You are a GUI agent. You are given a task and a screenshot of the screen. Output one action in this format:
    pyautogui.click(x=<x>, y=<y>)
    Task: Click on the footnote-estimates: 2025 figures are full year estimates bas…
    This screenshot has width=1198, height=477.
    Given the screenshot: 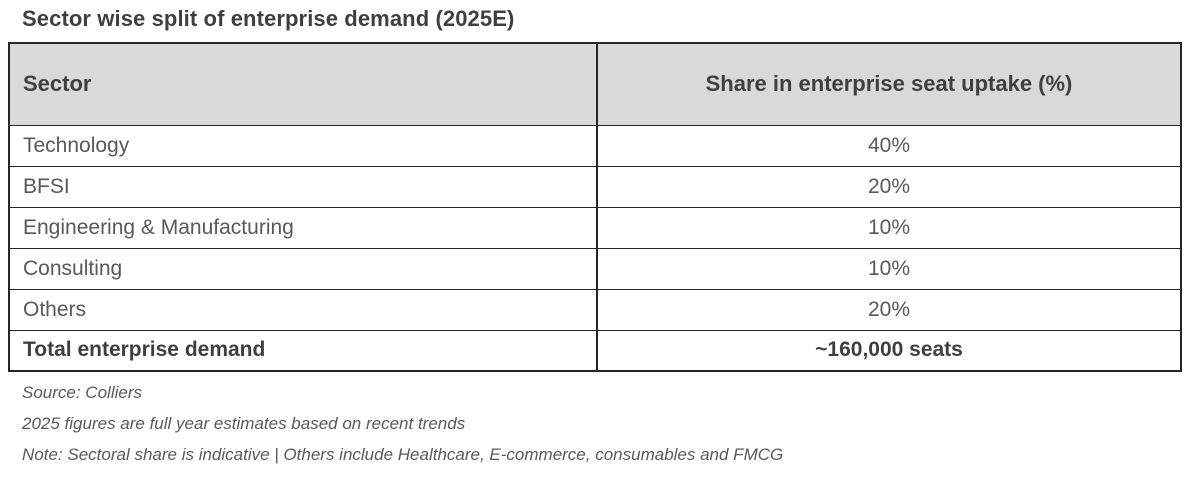 What is the action you would take?
    pyautogui.click(x=244, y=423)
    